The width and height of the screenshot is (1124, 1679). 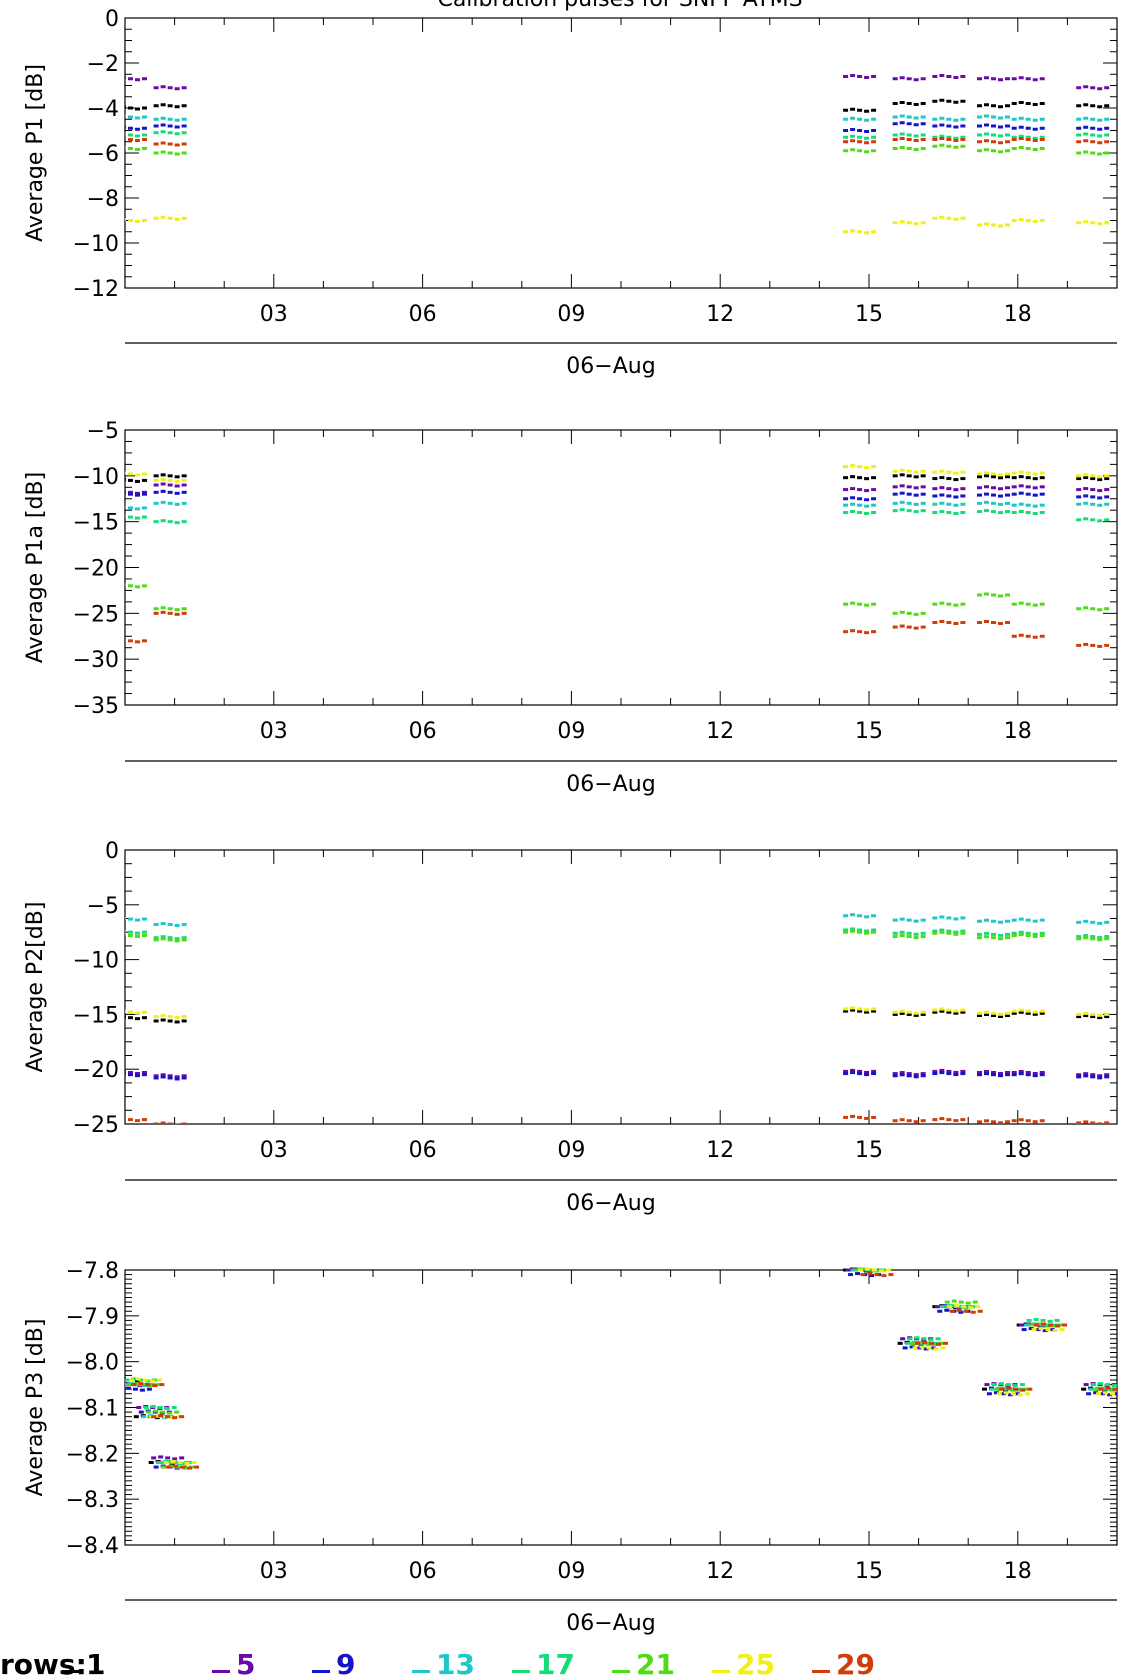 What do you see at coordinates (96, 961) in the screenshot?
I see `y-tick-label: −10` at bounding box center [96, 961].